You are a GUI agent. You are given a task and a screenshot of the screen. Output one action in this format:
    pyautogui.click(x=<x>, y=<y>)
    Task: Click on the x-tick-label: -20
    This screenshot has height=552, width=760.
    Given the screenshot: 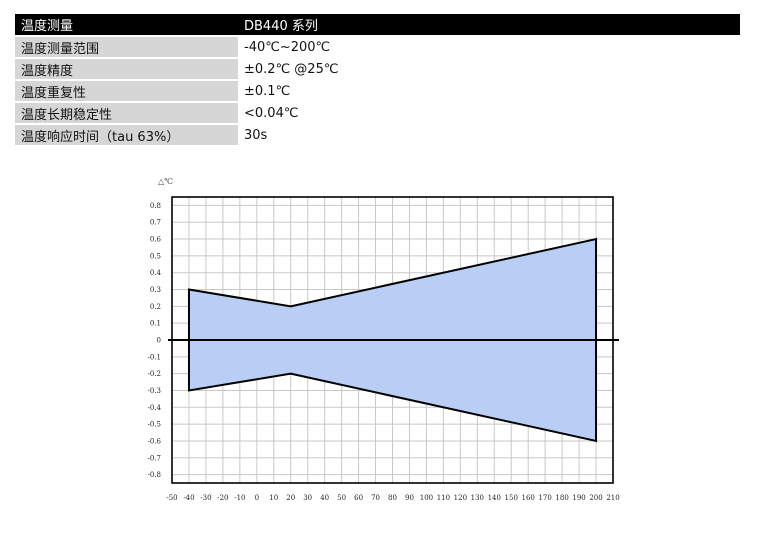 What is the action you would take?
    pyautogui.click(x=222, y=498)
    